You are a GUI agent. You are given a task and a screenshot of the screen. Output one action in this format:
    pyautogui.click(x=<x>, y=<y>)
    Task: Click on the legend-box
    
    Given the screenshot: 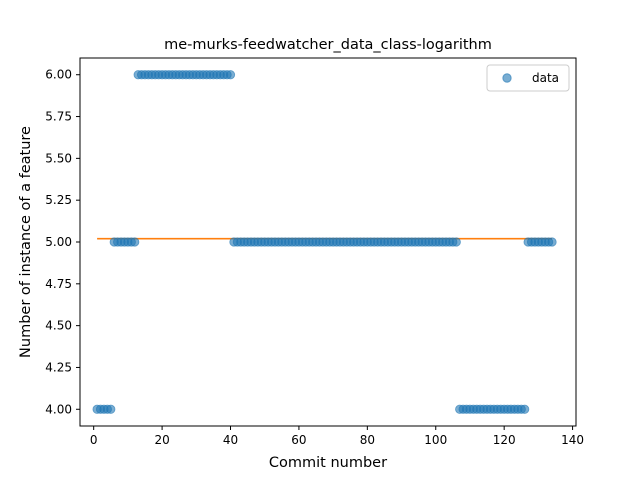 What is the action you would take?
    pyautogui.click(x=528, y=78)
    